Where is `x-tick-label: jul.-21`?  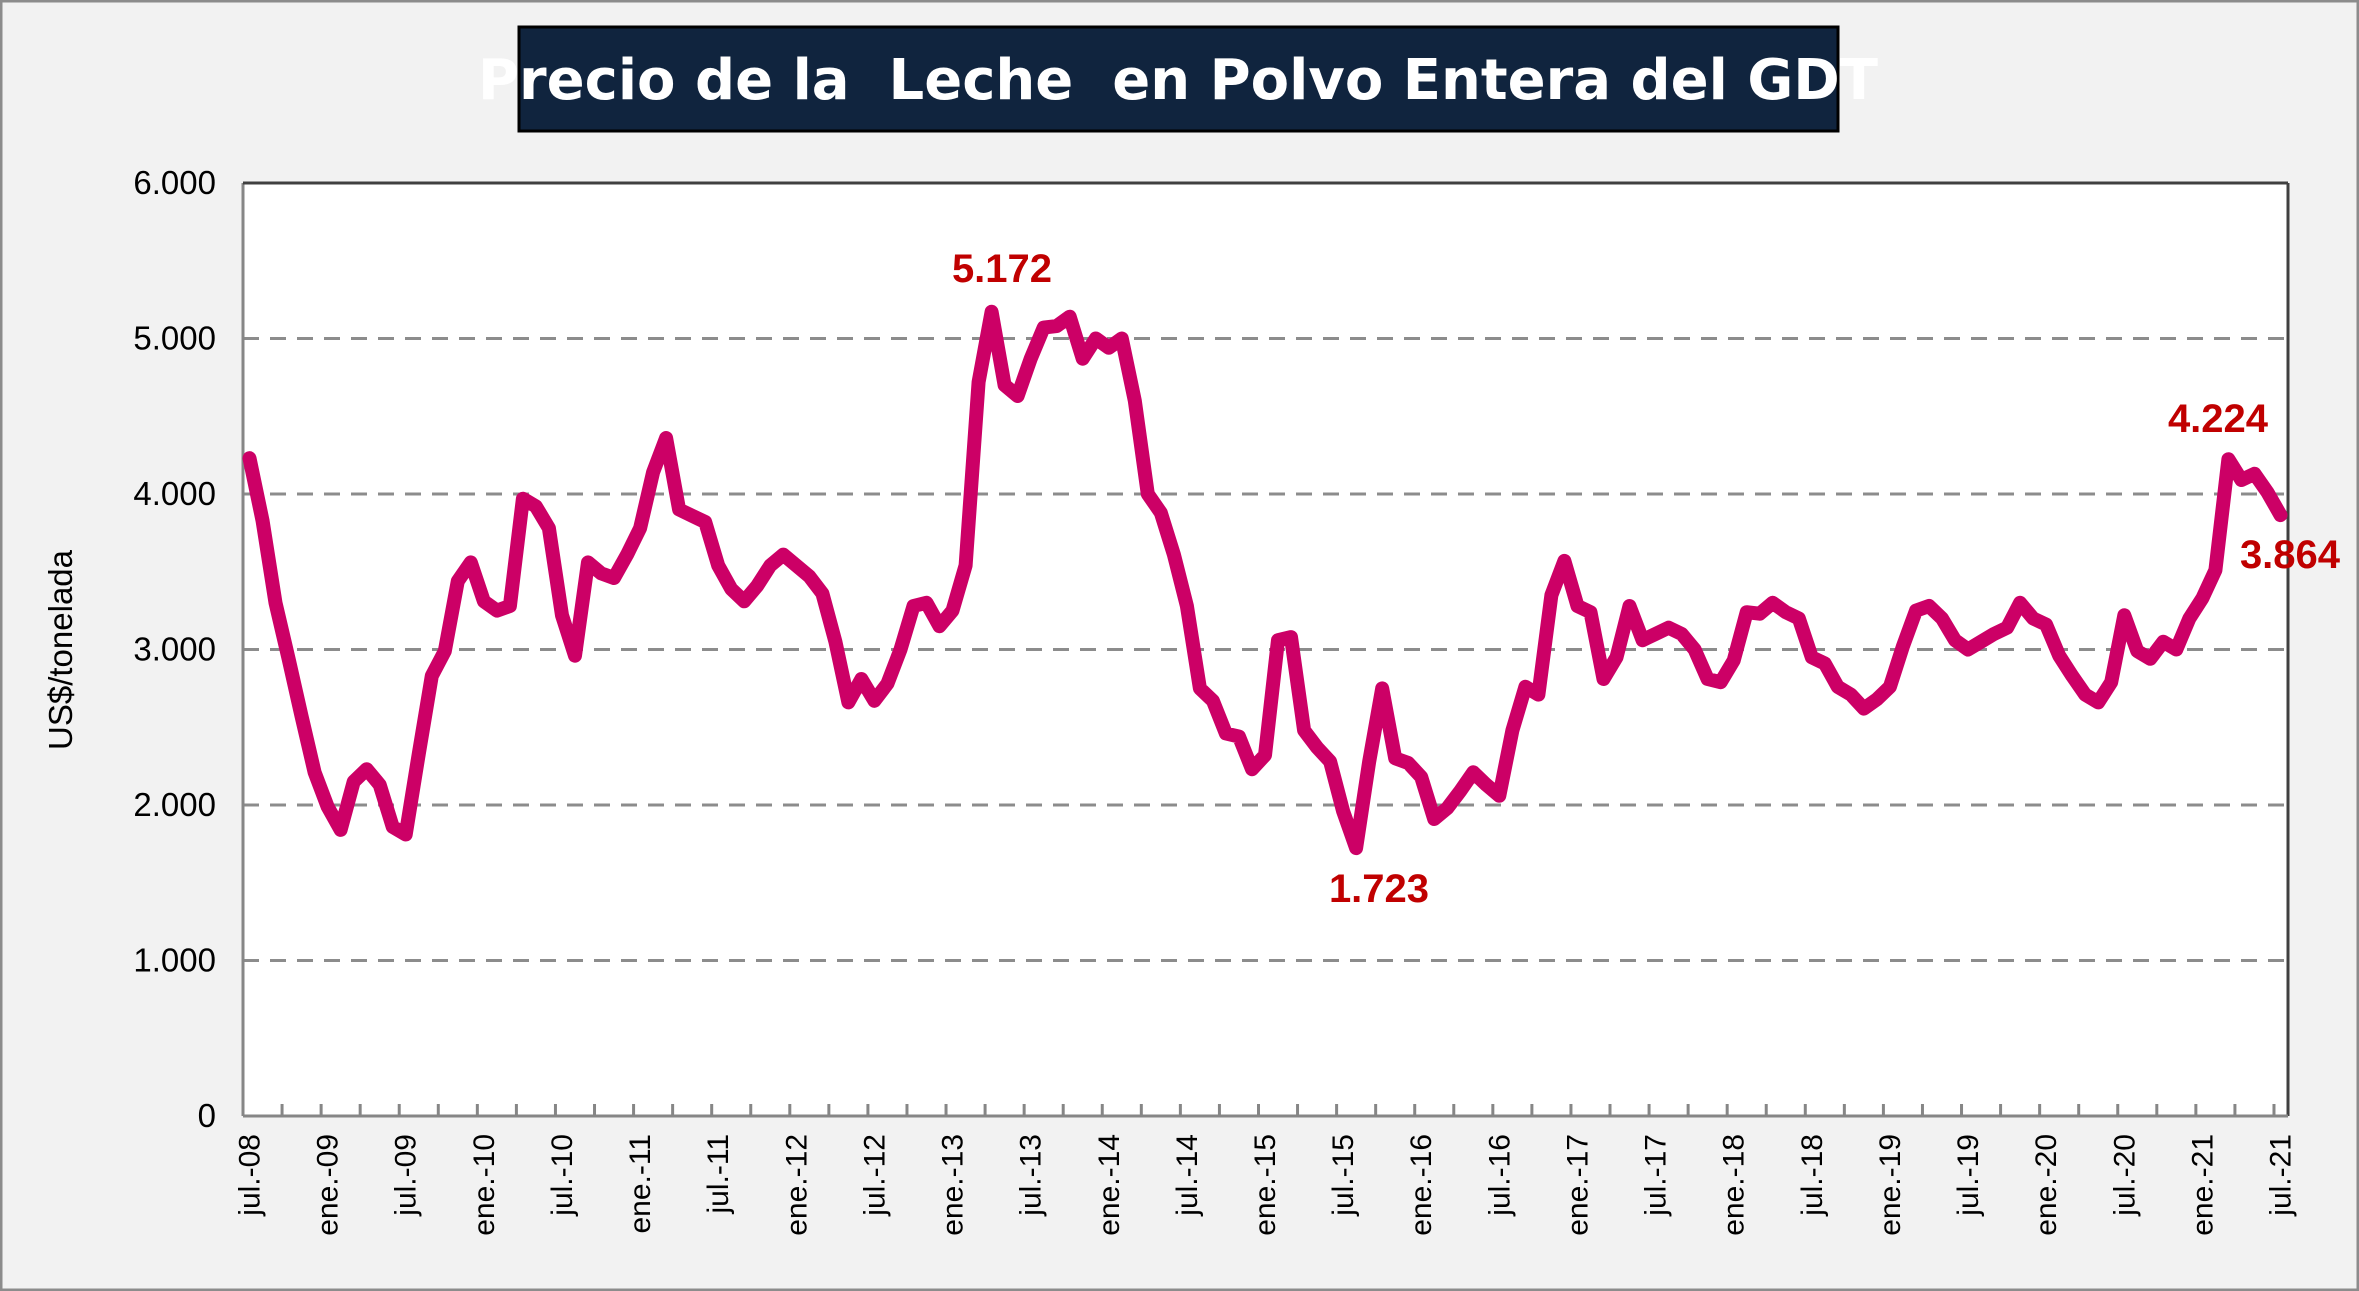 x-tick-label: jul.-21 is located at coordinates (2280, 1175).